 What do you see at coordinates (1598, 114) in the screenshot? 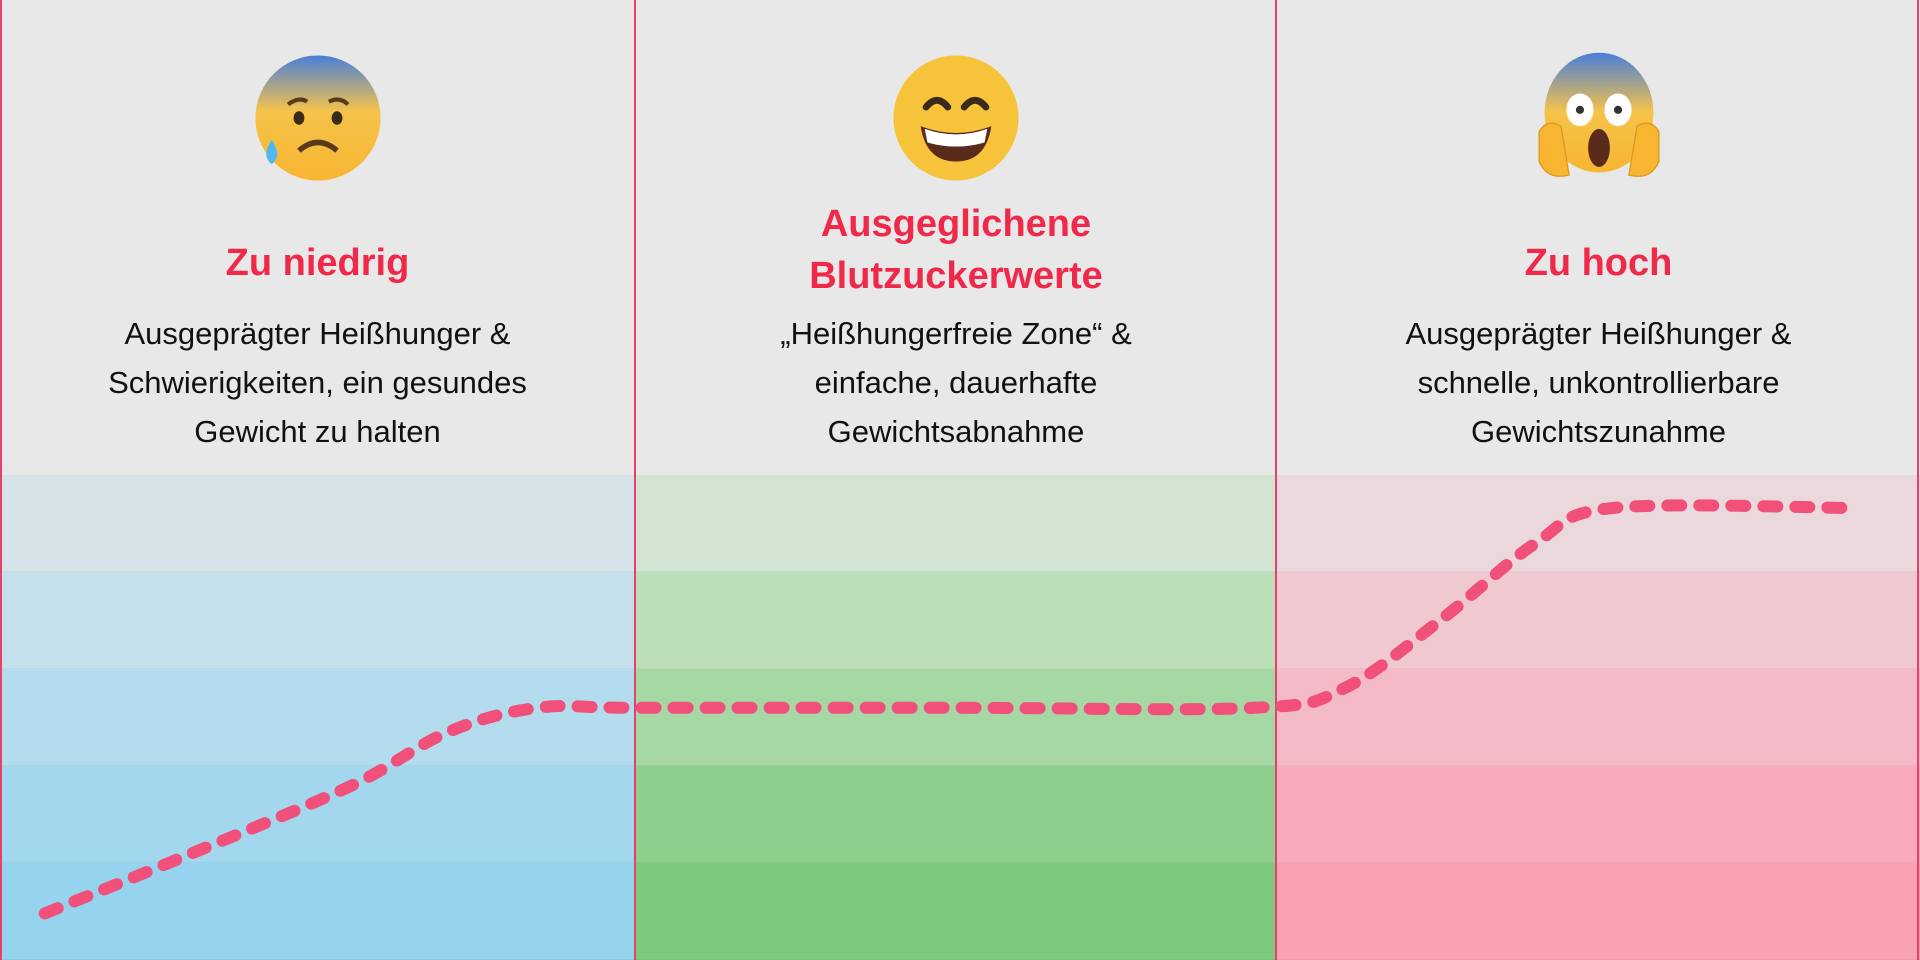
I see `screaming-face-icon` at bounding box center [1598, 114].